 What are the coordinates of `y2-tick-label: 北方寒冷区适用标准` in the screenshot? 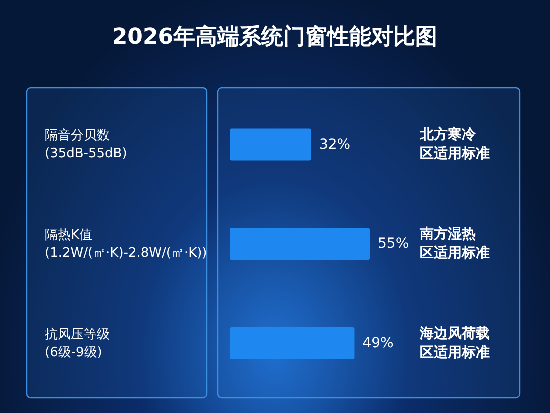 It's located at (454, 144).